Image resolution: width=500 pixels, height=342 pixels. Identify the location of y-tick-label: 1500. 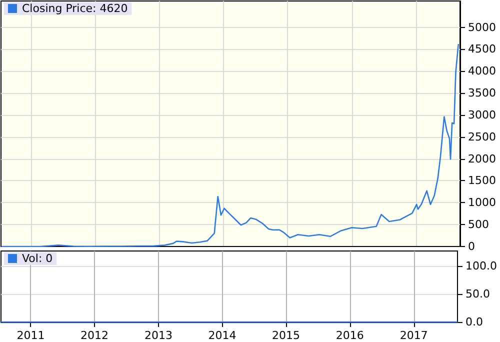
(482, 181).